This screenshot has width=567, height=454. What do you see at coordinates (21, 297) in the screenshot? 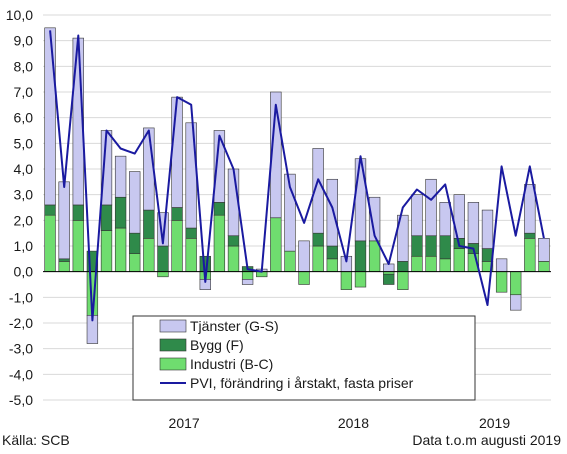
I see `y-tick-label: -1,0` at bounding box center [21, 297].